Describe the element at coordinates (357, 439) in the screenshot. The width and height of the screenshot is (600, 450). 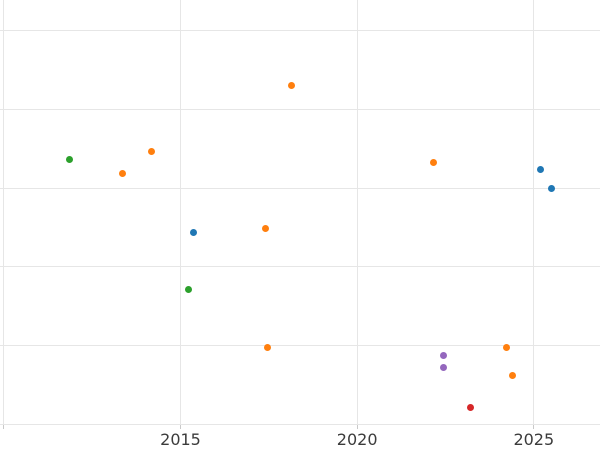
I see `x-tick-label: 2020` at that location.